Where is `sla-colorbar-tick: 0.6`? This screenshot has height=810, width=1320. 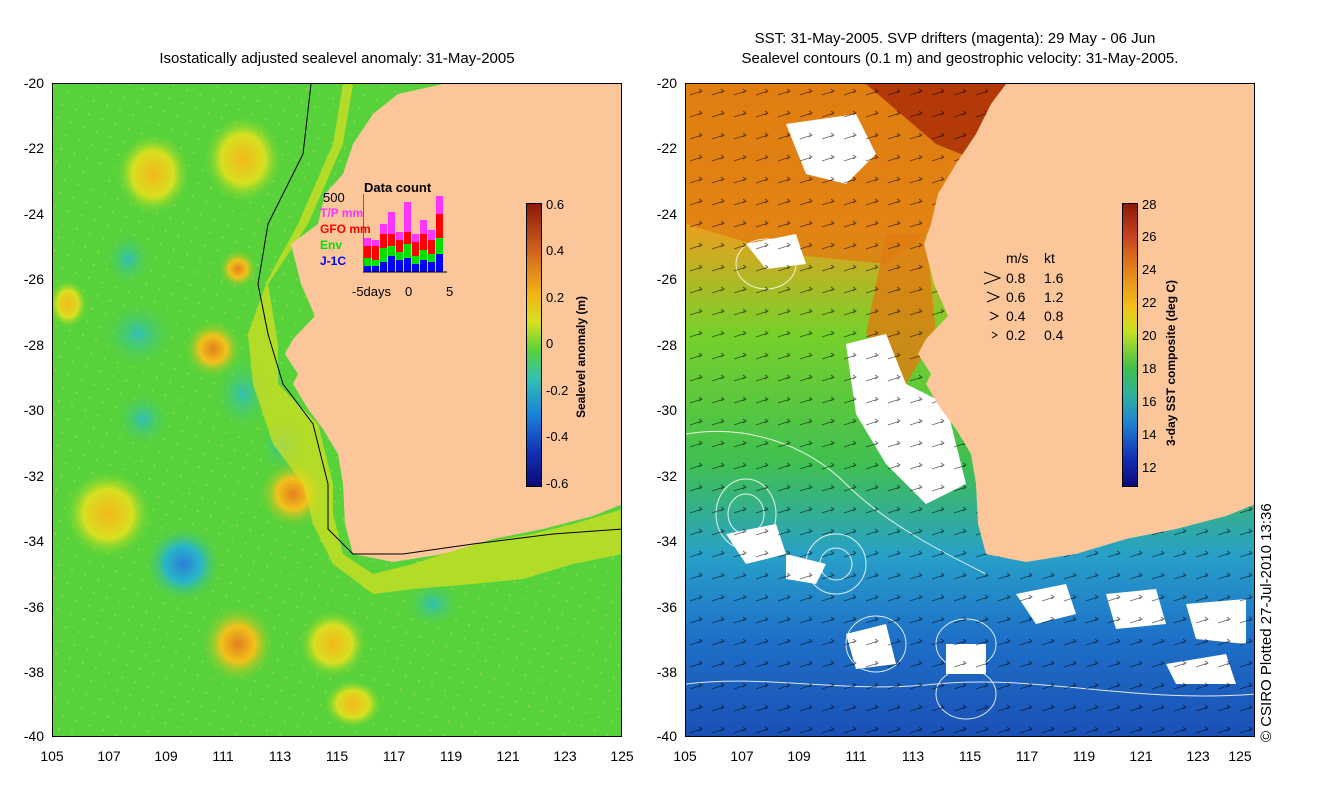 sla-colorbar-tick: 0.6 is located at coordinates (555, 204).